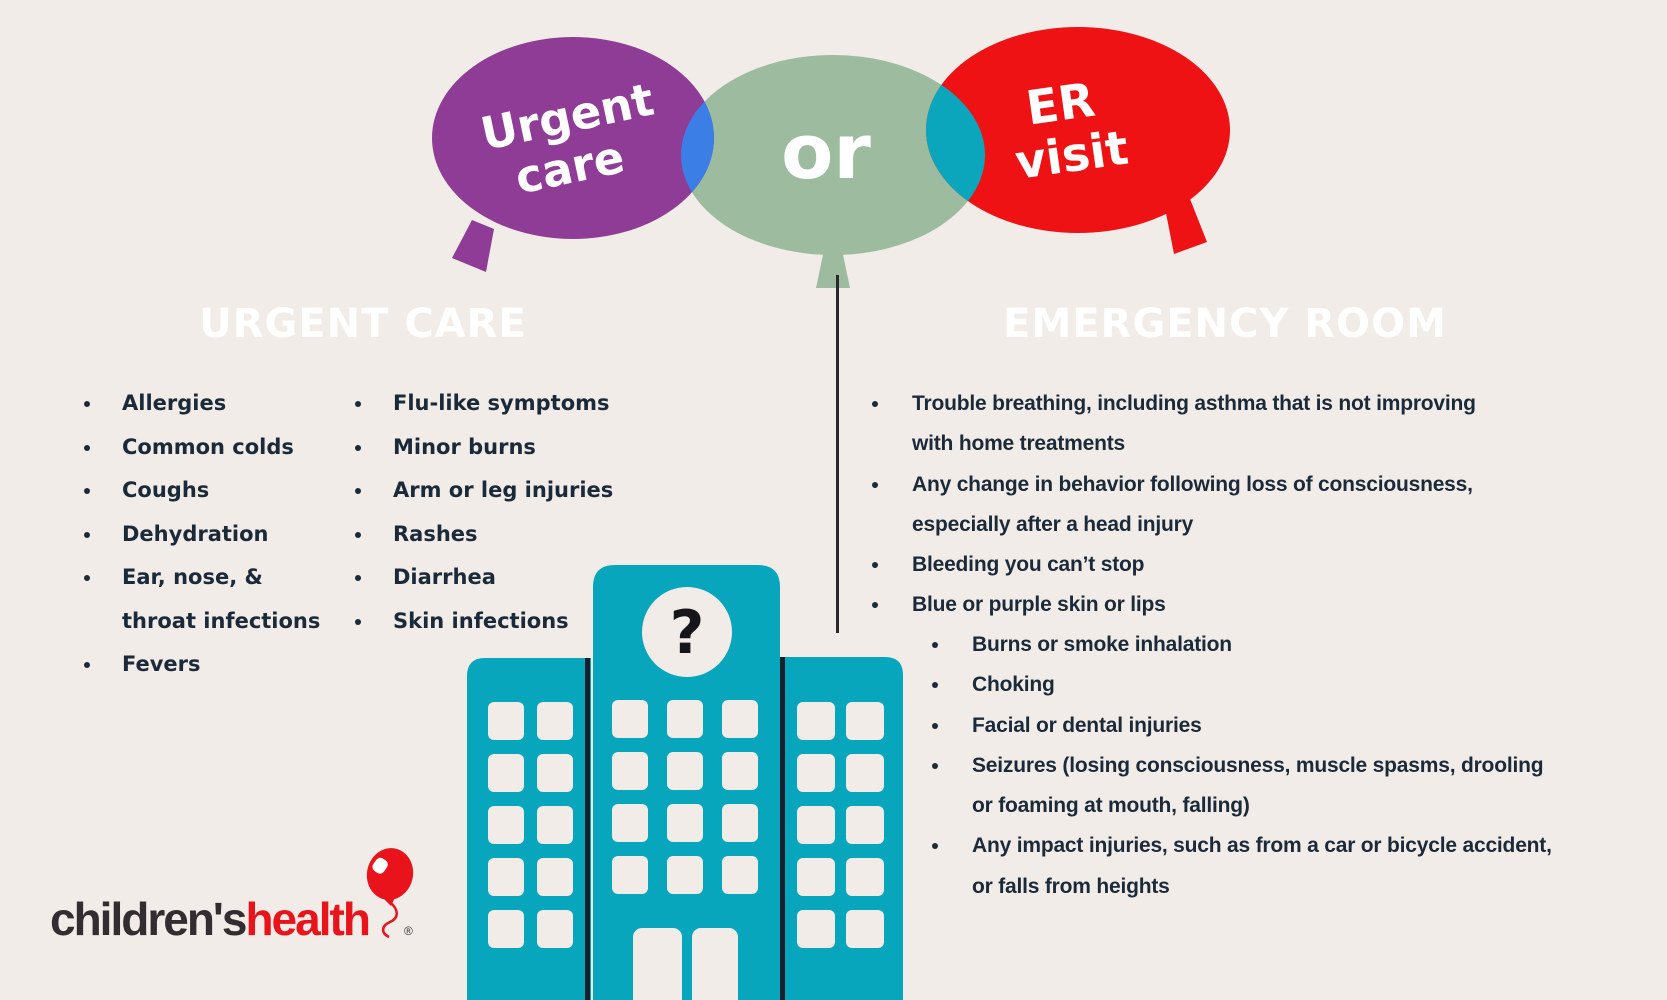  Describe the element at coordinates (481, 620) in the screenshot. I see `list-item-text: Skin infections` at that location.